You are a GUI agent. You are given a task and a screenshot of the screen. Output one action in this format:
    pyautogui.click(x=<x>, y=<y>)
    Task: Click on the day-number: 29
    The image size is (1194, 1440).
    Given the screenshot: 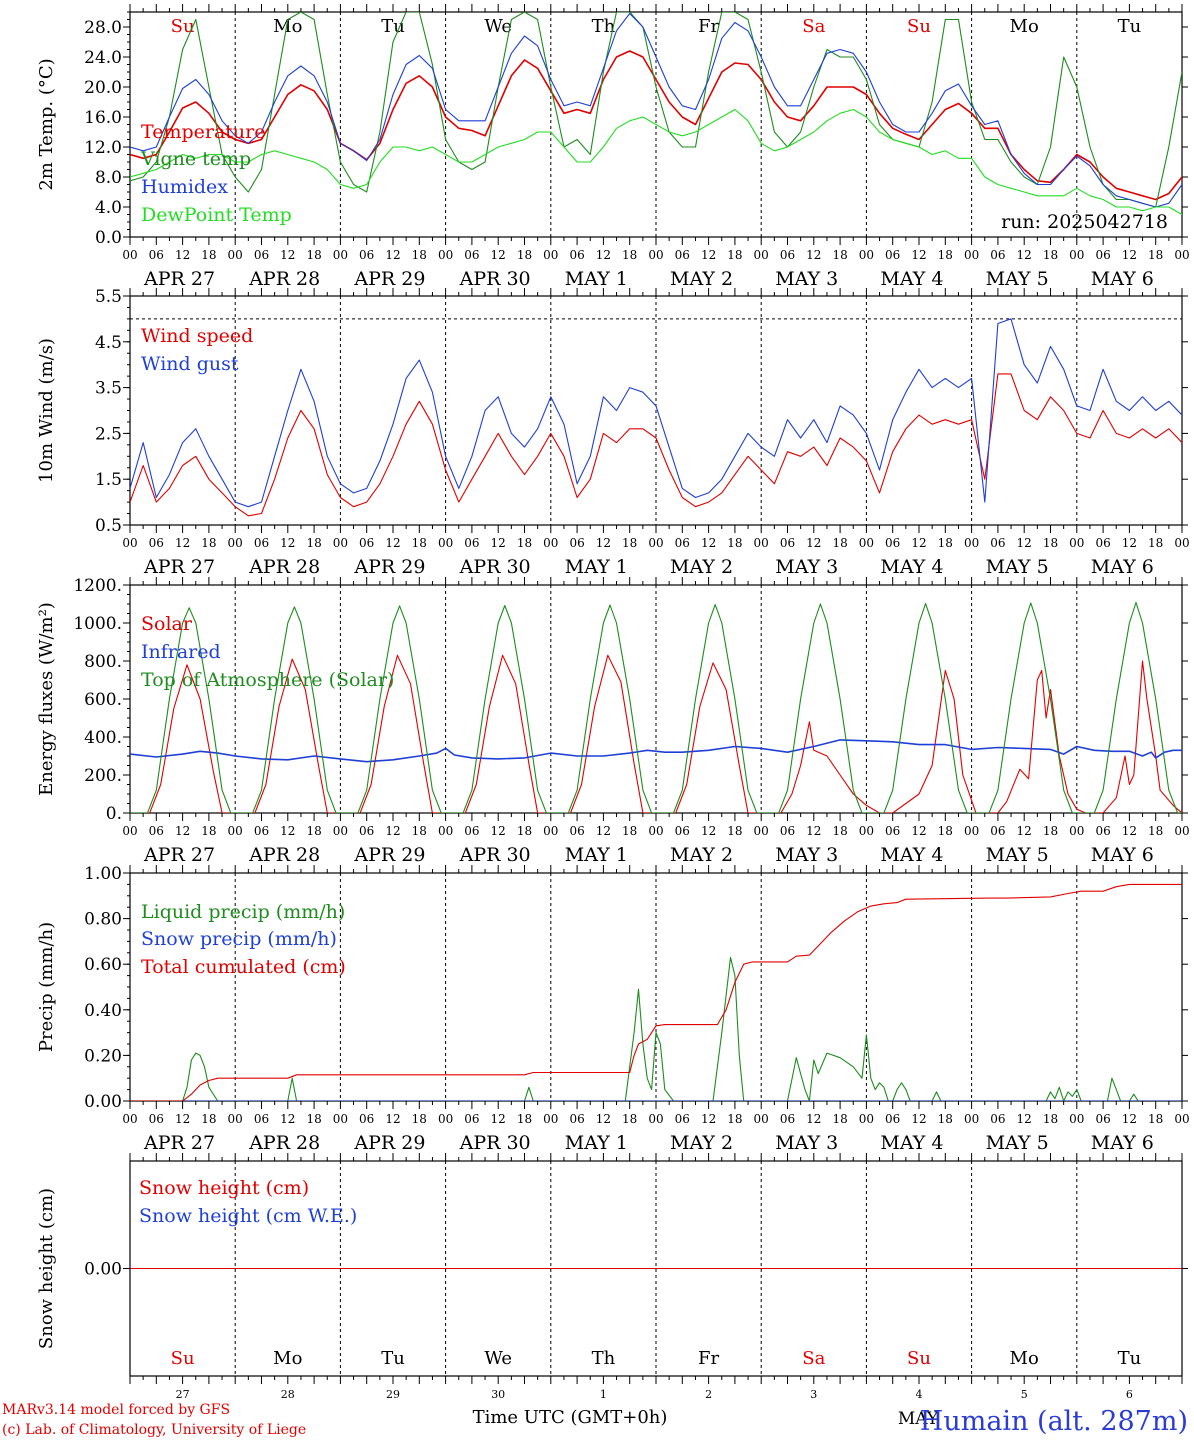 What is the action you would take?
    pyautogui.click(x=393, y=1394)
    